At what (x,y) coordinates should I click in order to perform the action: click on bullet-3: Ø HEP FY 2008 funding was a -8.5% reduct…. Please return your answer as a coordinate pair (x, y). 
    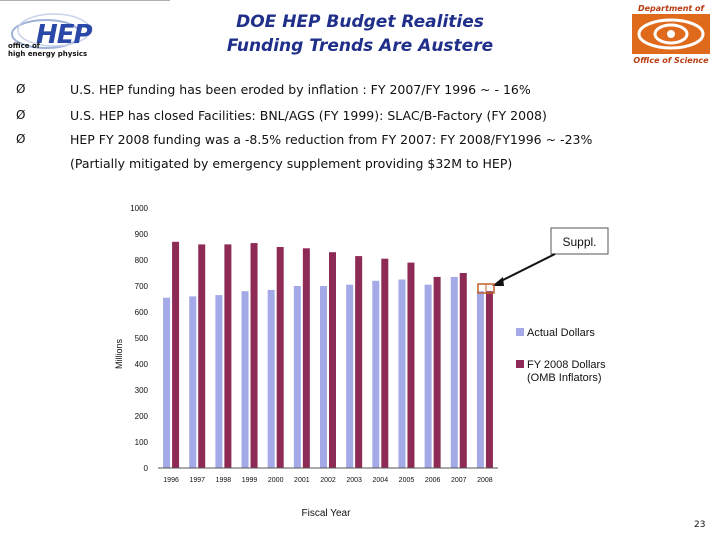
    Looking at the image, I should click on (356, 141).